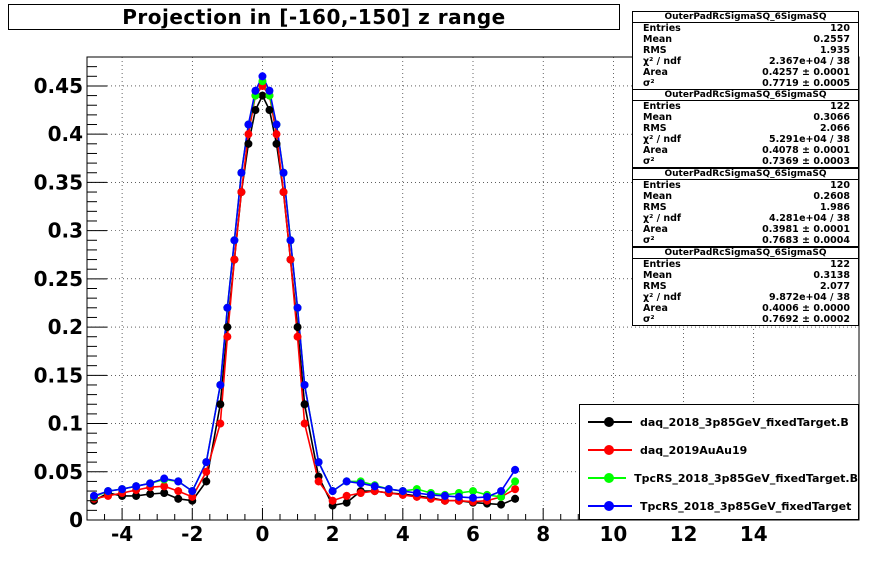 The width and height of the screenshot is (878, 578). I want to click on y-tick-label: 0, so click(76, 520).